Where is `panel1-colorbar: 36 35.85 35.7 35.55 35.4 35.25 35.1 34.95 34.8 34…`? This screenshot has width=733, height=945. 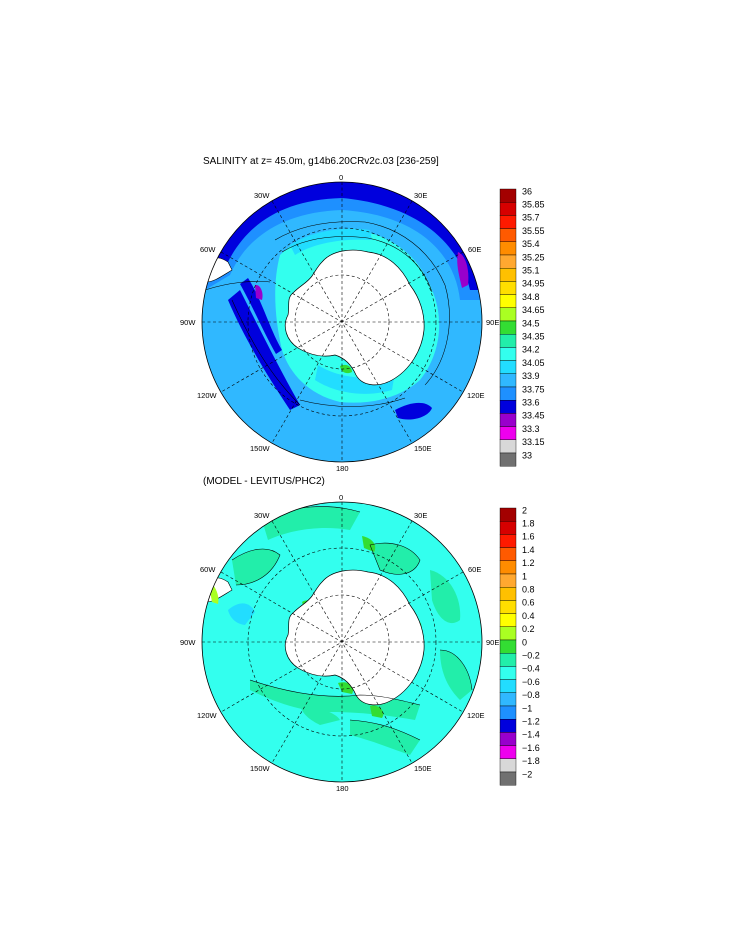 panel1-colorbar: 36 35.85 35.7 35.55 35.4 35.25 35.1 34.95 34.8 34… is located at coordinates (522, 326).